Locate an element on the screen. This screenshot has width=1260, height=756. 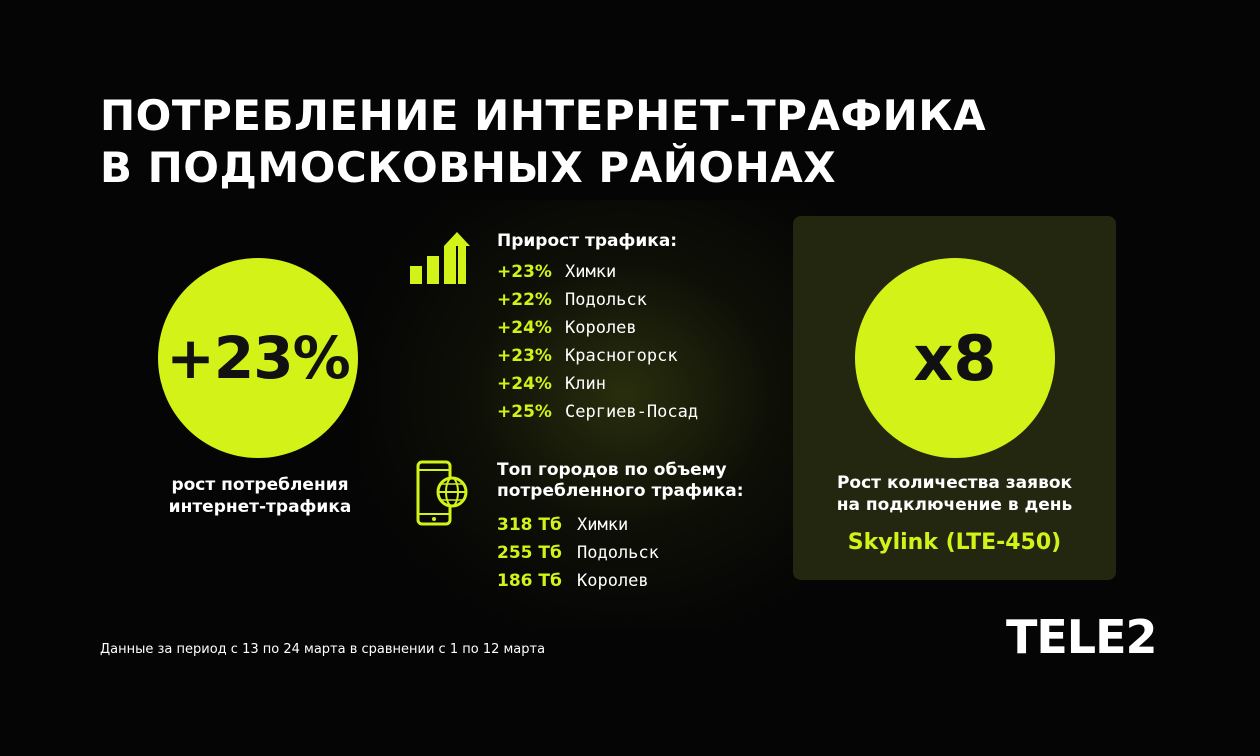
growth-circle: +23% is located at coordinates (258, 358).